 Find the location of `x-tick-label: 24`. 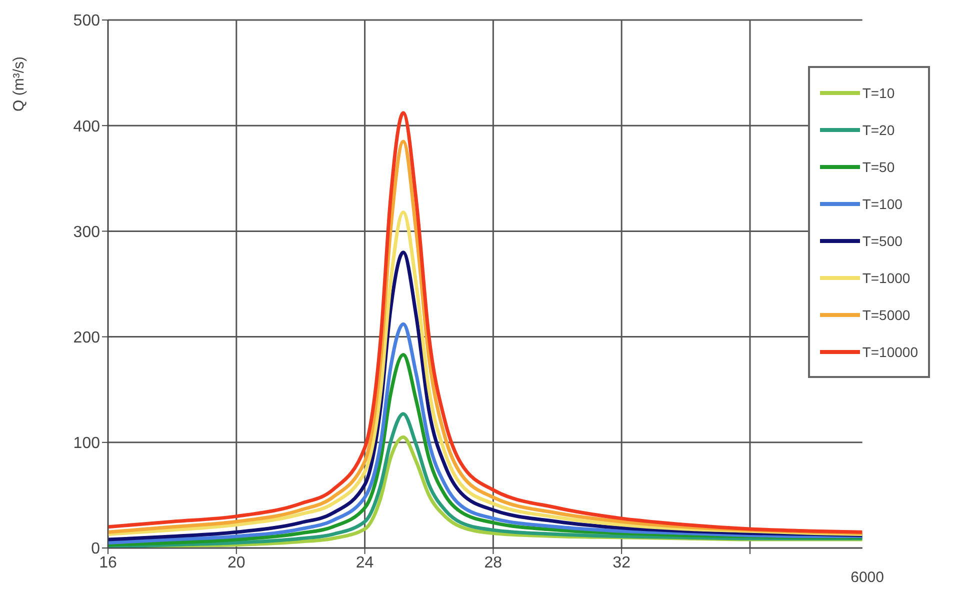

x-tick-label: 24 is located at coordinates (365, 563).